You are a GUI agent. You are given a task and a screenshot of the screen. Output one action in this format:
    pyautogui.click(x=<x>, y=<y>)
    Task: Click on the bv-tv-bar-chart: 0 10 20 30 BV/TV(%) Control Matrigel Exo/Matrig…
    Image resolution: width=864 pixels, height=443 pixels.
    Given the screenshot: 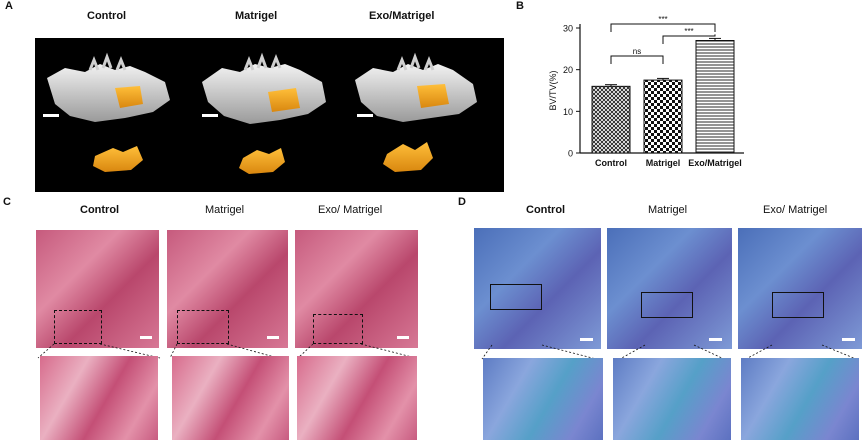 What is the action you would take?
    pyautogui.click(x=646, y=91)
    